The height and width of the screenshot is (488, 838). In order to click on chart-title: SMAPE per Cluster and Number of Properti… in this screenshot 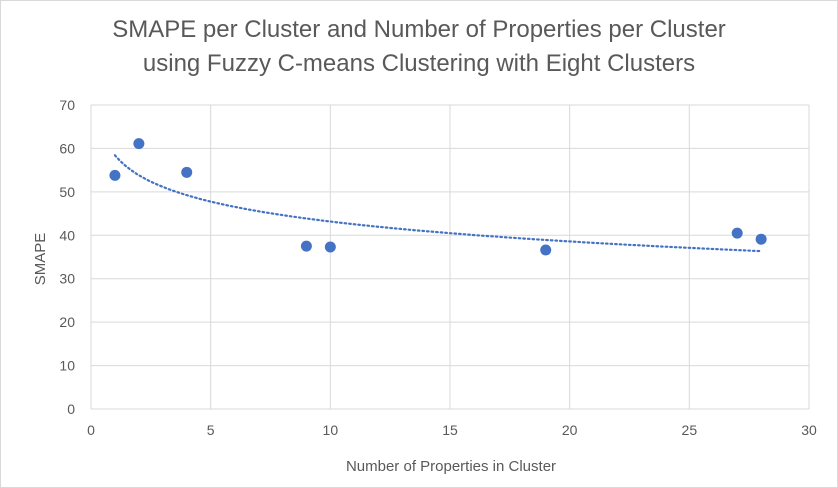, I will do `click(419, 47)`.